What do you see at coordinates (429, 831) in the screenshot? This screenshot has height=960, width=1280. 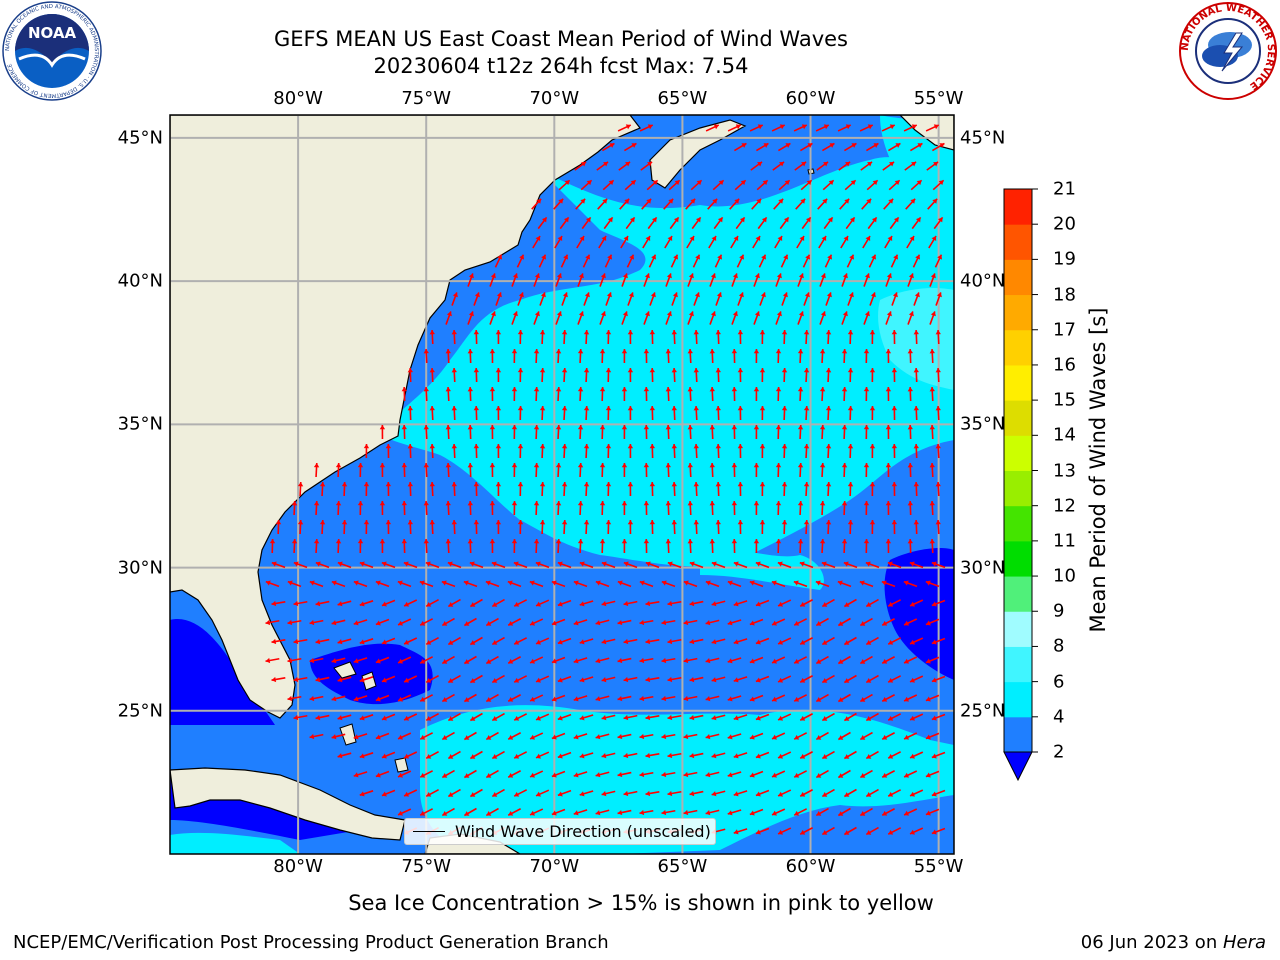 I see `legend-line-icon` at bounding box center [429, 831].